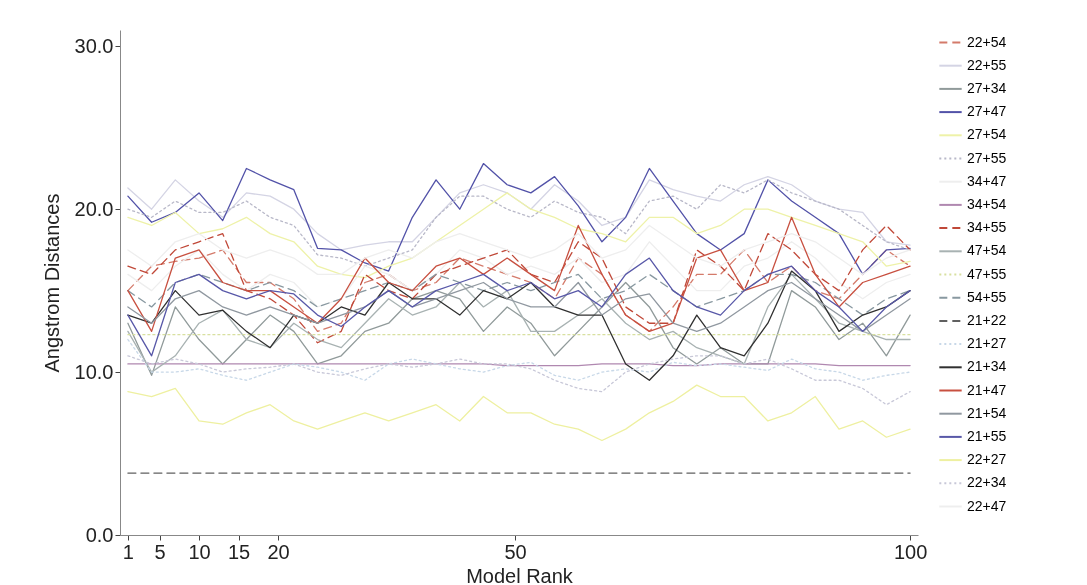 Image resolution: width=1087 pixels, height=585 pixels. What do you see at coordinates (987, 111) in the screenshot?
I see `legend-label: 27+47` at bounding box center [987, 111].